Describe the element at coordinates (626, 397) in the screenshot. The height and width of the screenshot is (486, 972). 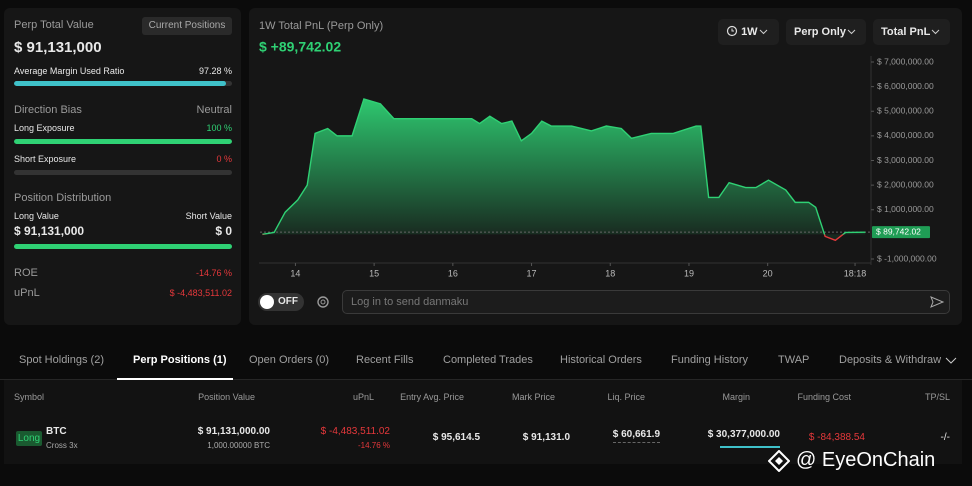
I see `column-header: Liq. Price` at that location.